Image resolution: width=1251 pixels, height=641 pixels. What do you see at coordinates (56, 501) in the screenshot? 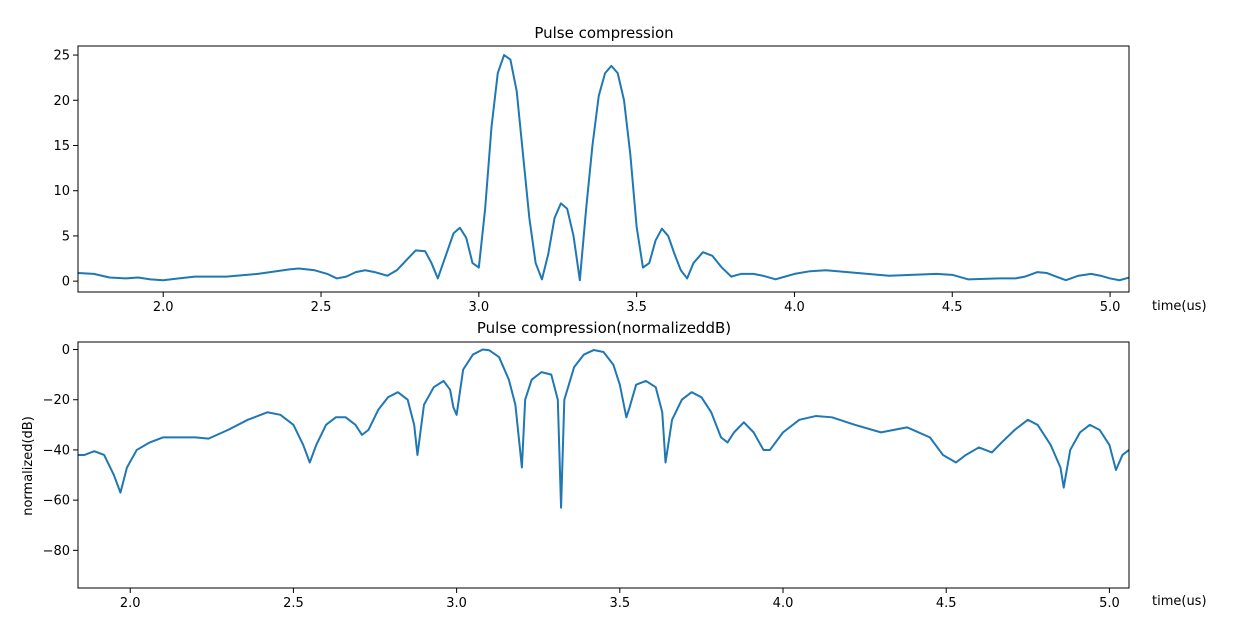
I see `y-tick-label: −60` at bounding box center [56, 501].